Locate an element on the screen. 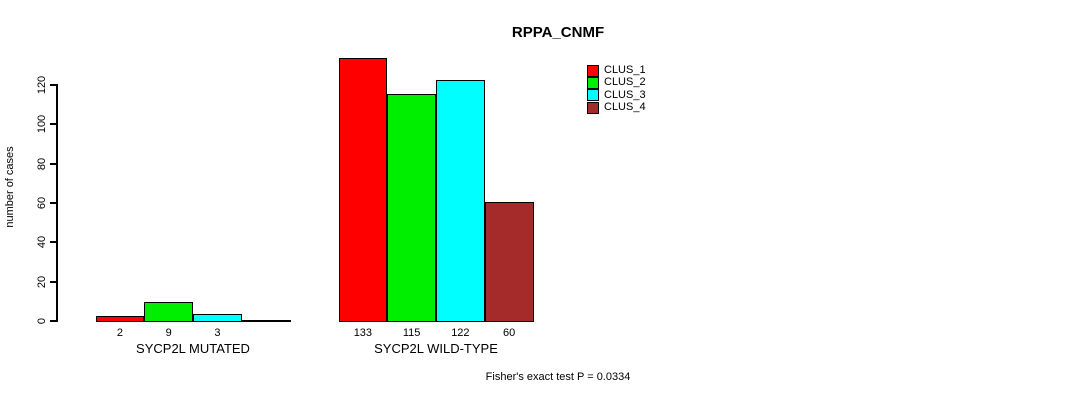 This screenshot has width=1090, height=400. legend-item-clus_4: CLUS_4 is located at coordinates (616, 107).